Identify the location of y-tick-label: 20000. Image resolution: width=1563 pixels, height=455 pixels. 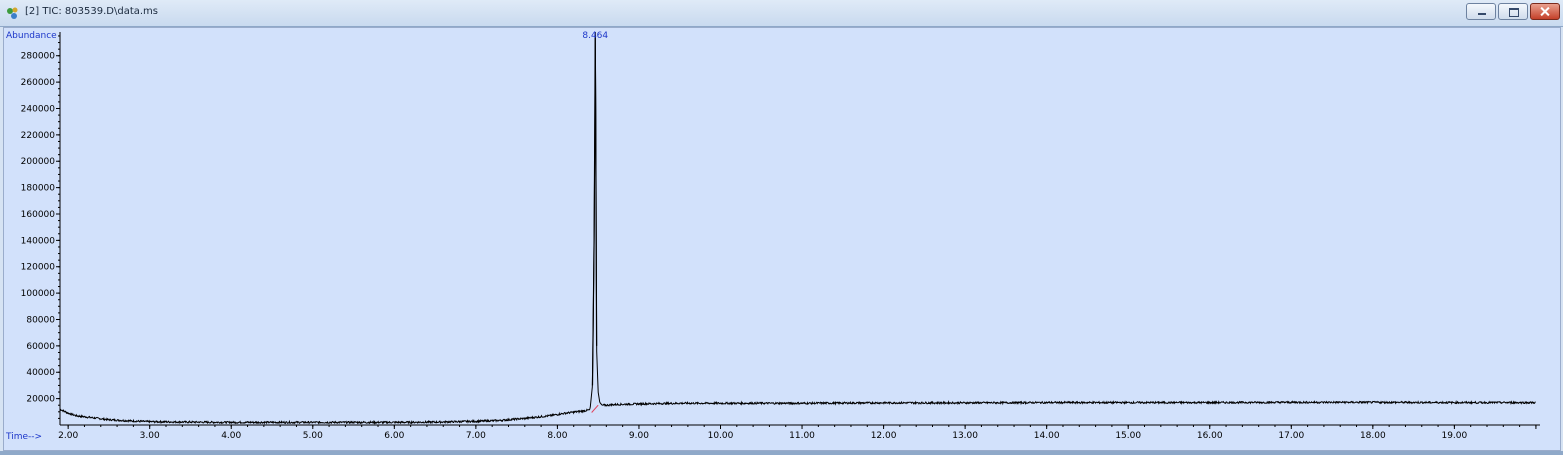
(40, 400).